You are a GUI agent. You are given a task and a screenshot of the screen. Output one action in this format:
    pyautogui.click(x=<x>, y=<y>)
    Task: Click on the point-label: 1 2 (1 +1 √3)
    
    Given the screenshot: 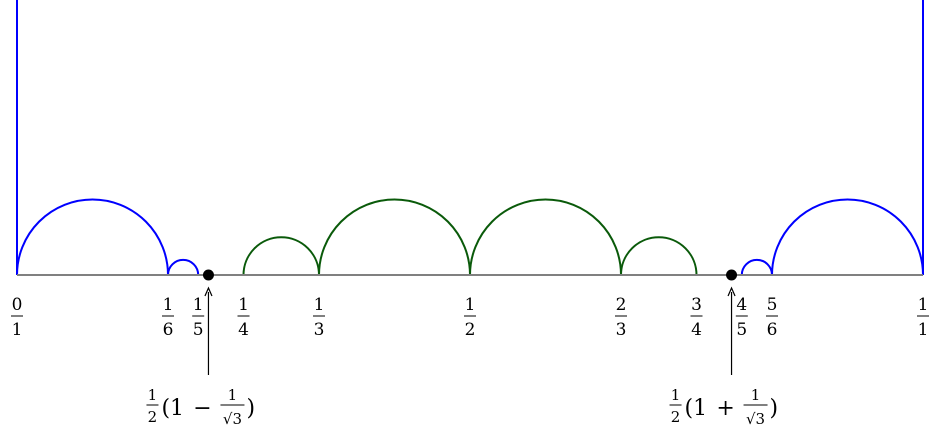 What is the action you would take?
    pyautogui.click(x=724, y=407)
    